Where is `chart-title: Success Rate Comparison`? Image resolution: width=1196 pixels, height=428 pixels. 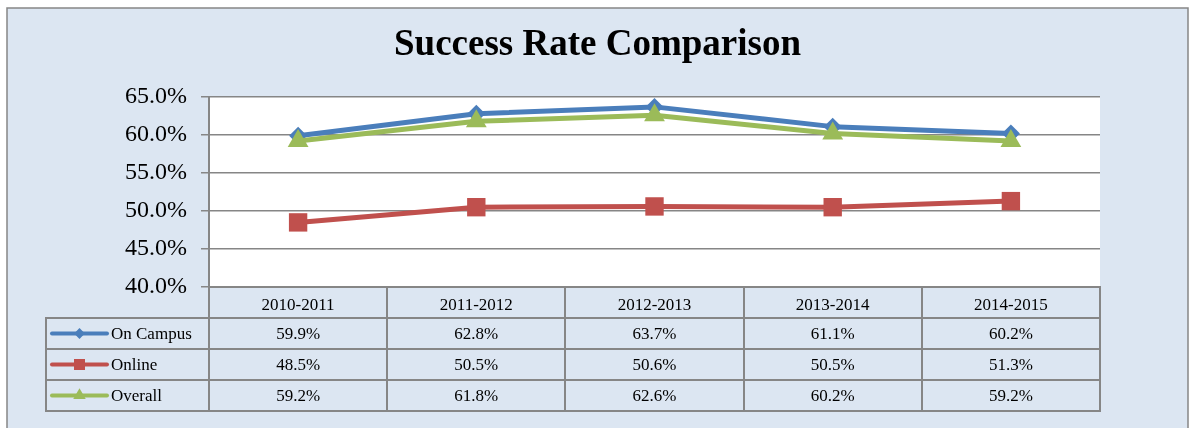
chart-title: Success Rate Comparison is located at coordinates (597, 43).